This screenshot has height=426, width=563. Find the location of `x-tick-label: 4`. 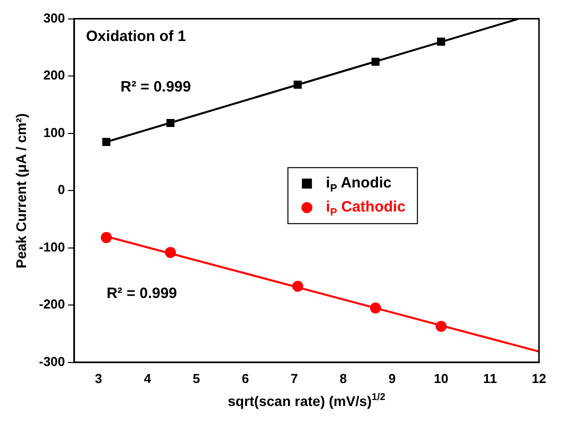

x-tick-label: 4 is located at coordinates (148, 378).